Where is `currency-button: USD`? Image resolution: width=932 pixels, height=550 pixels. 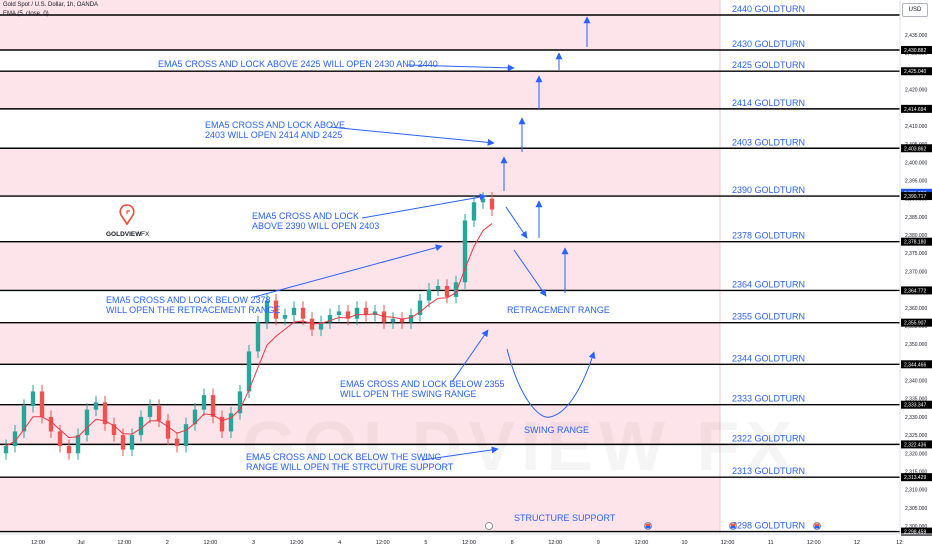 currency-button: USD is located at coordinates (915, 10).